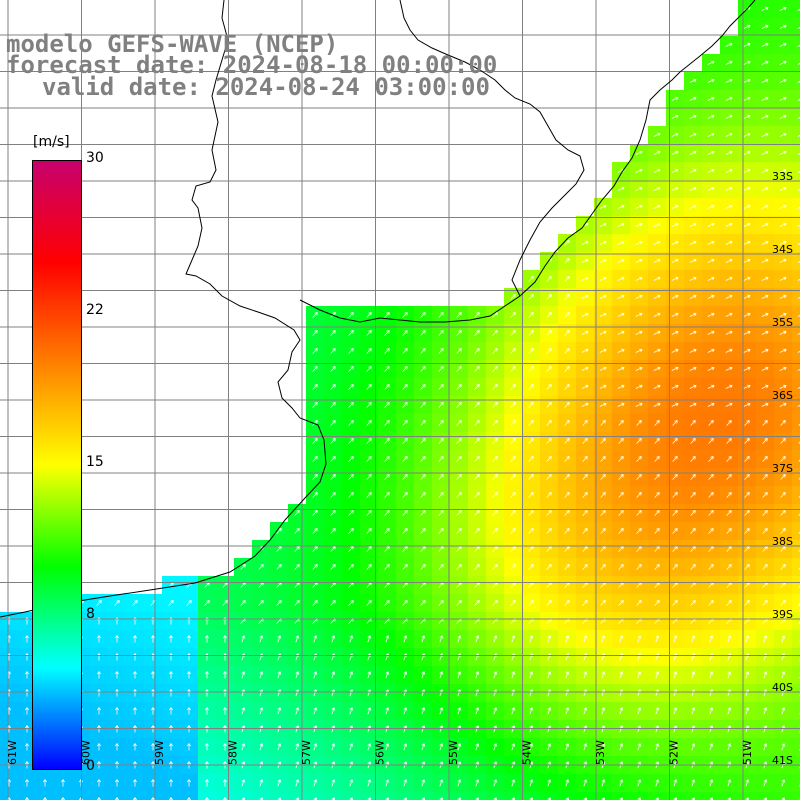 Image resolution: width=800 pixels, height=800 pixels. I want to click on longitude-label: 59W, so click(159, 752).